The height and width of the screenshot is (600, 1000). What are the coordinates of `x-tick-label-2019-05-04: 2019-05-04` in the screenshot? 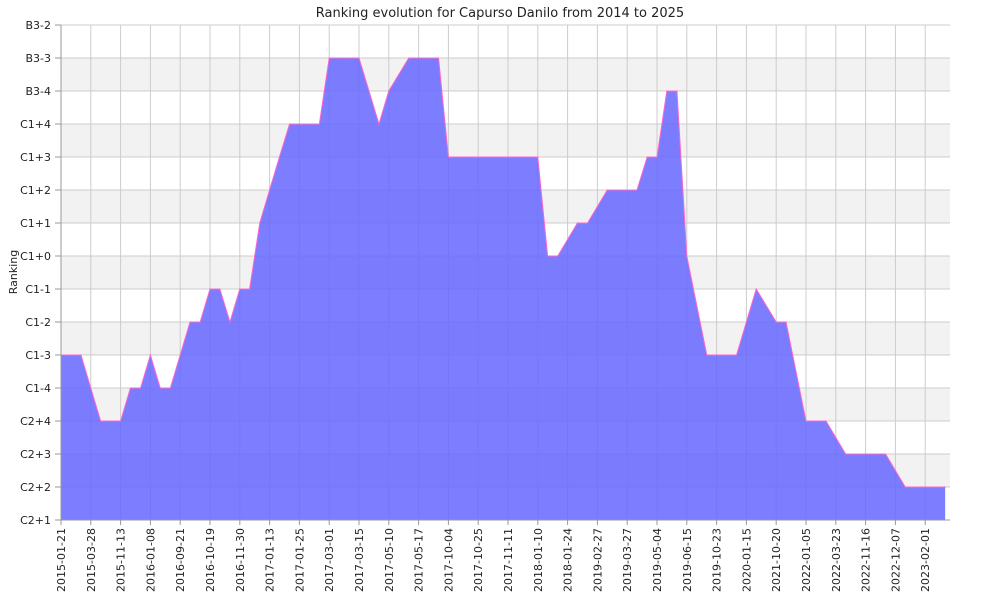 It's located at (657, 560).